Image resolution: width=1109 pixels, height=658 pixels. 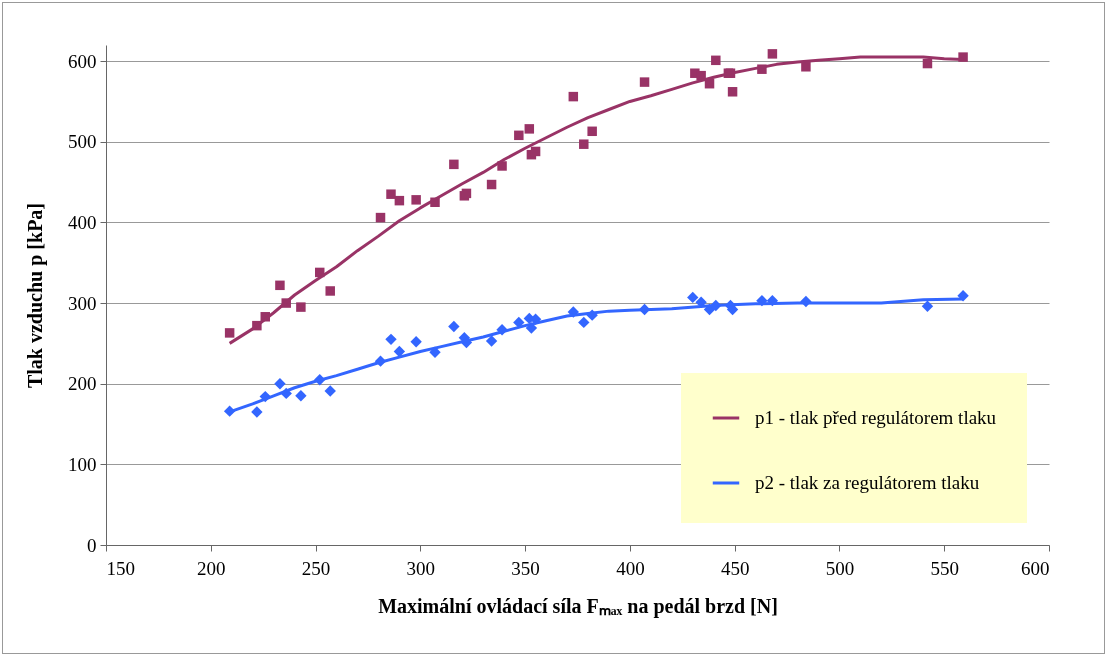 What do you see at coordinates (82, 142) in the screenshot?
I see `y-tick-label: 500` at bounding box center [82, 142].